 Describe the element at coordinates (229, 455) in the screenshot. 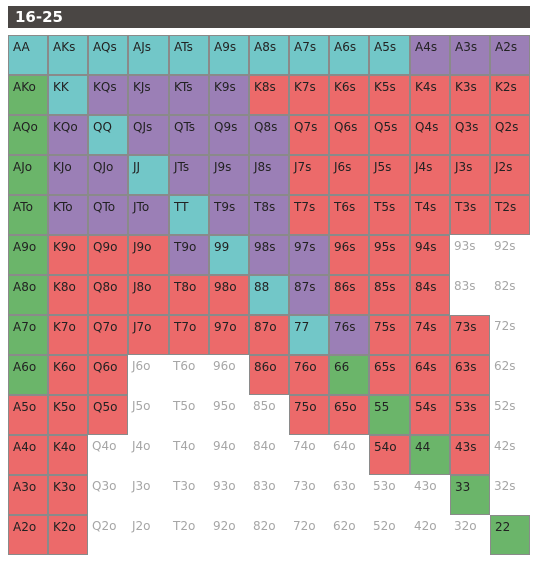

I see `hand-cell-94o: 94o` at that location.